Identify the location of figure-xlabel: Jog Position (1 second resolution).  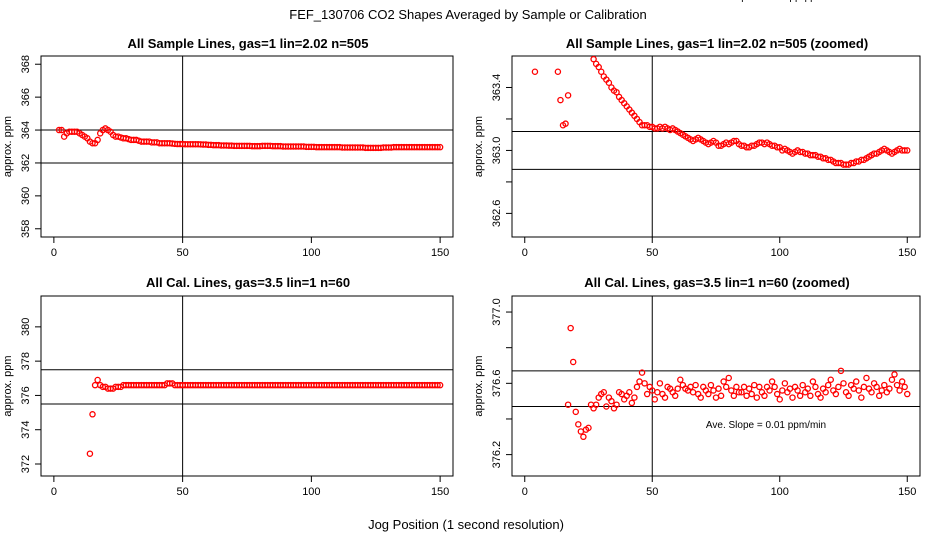
(466, 524).